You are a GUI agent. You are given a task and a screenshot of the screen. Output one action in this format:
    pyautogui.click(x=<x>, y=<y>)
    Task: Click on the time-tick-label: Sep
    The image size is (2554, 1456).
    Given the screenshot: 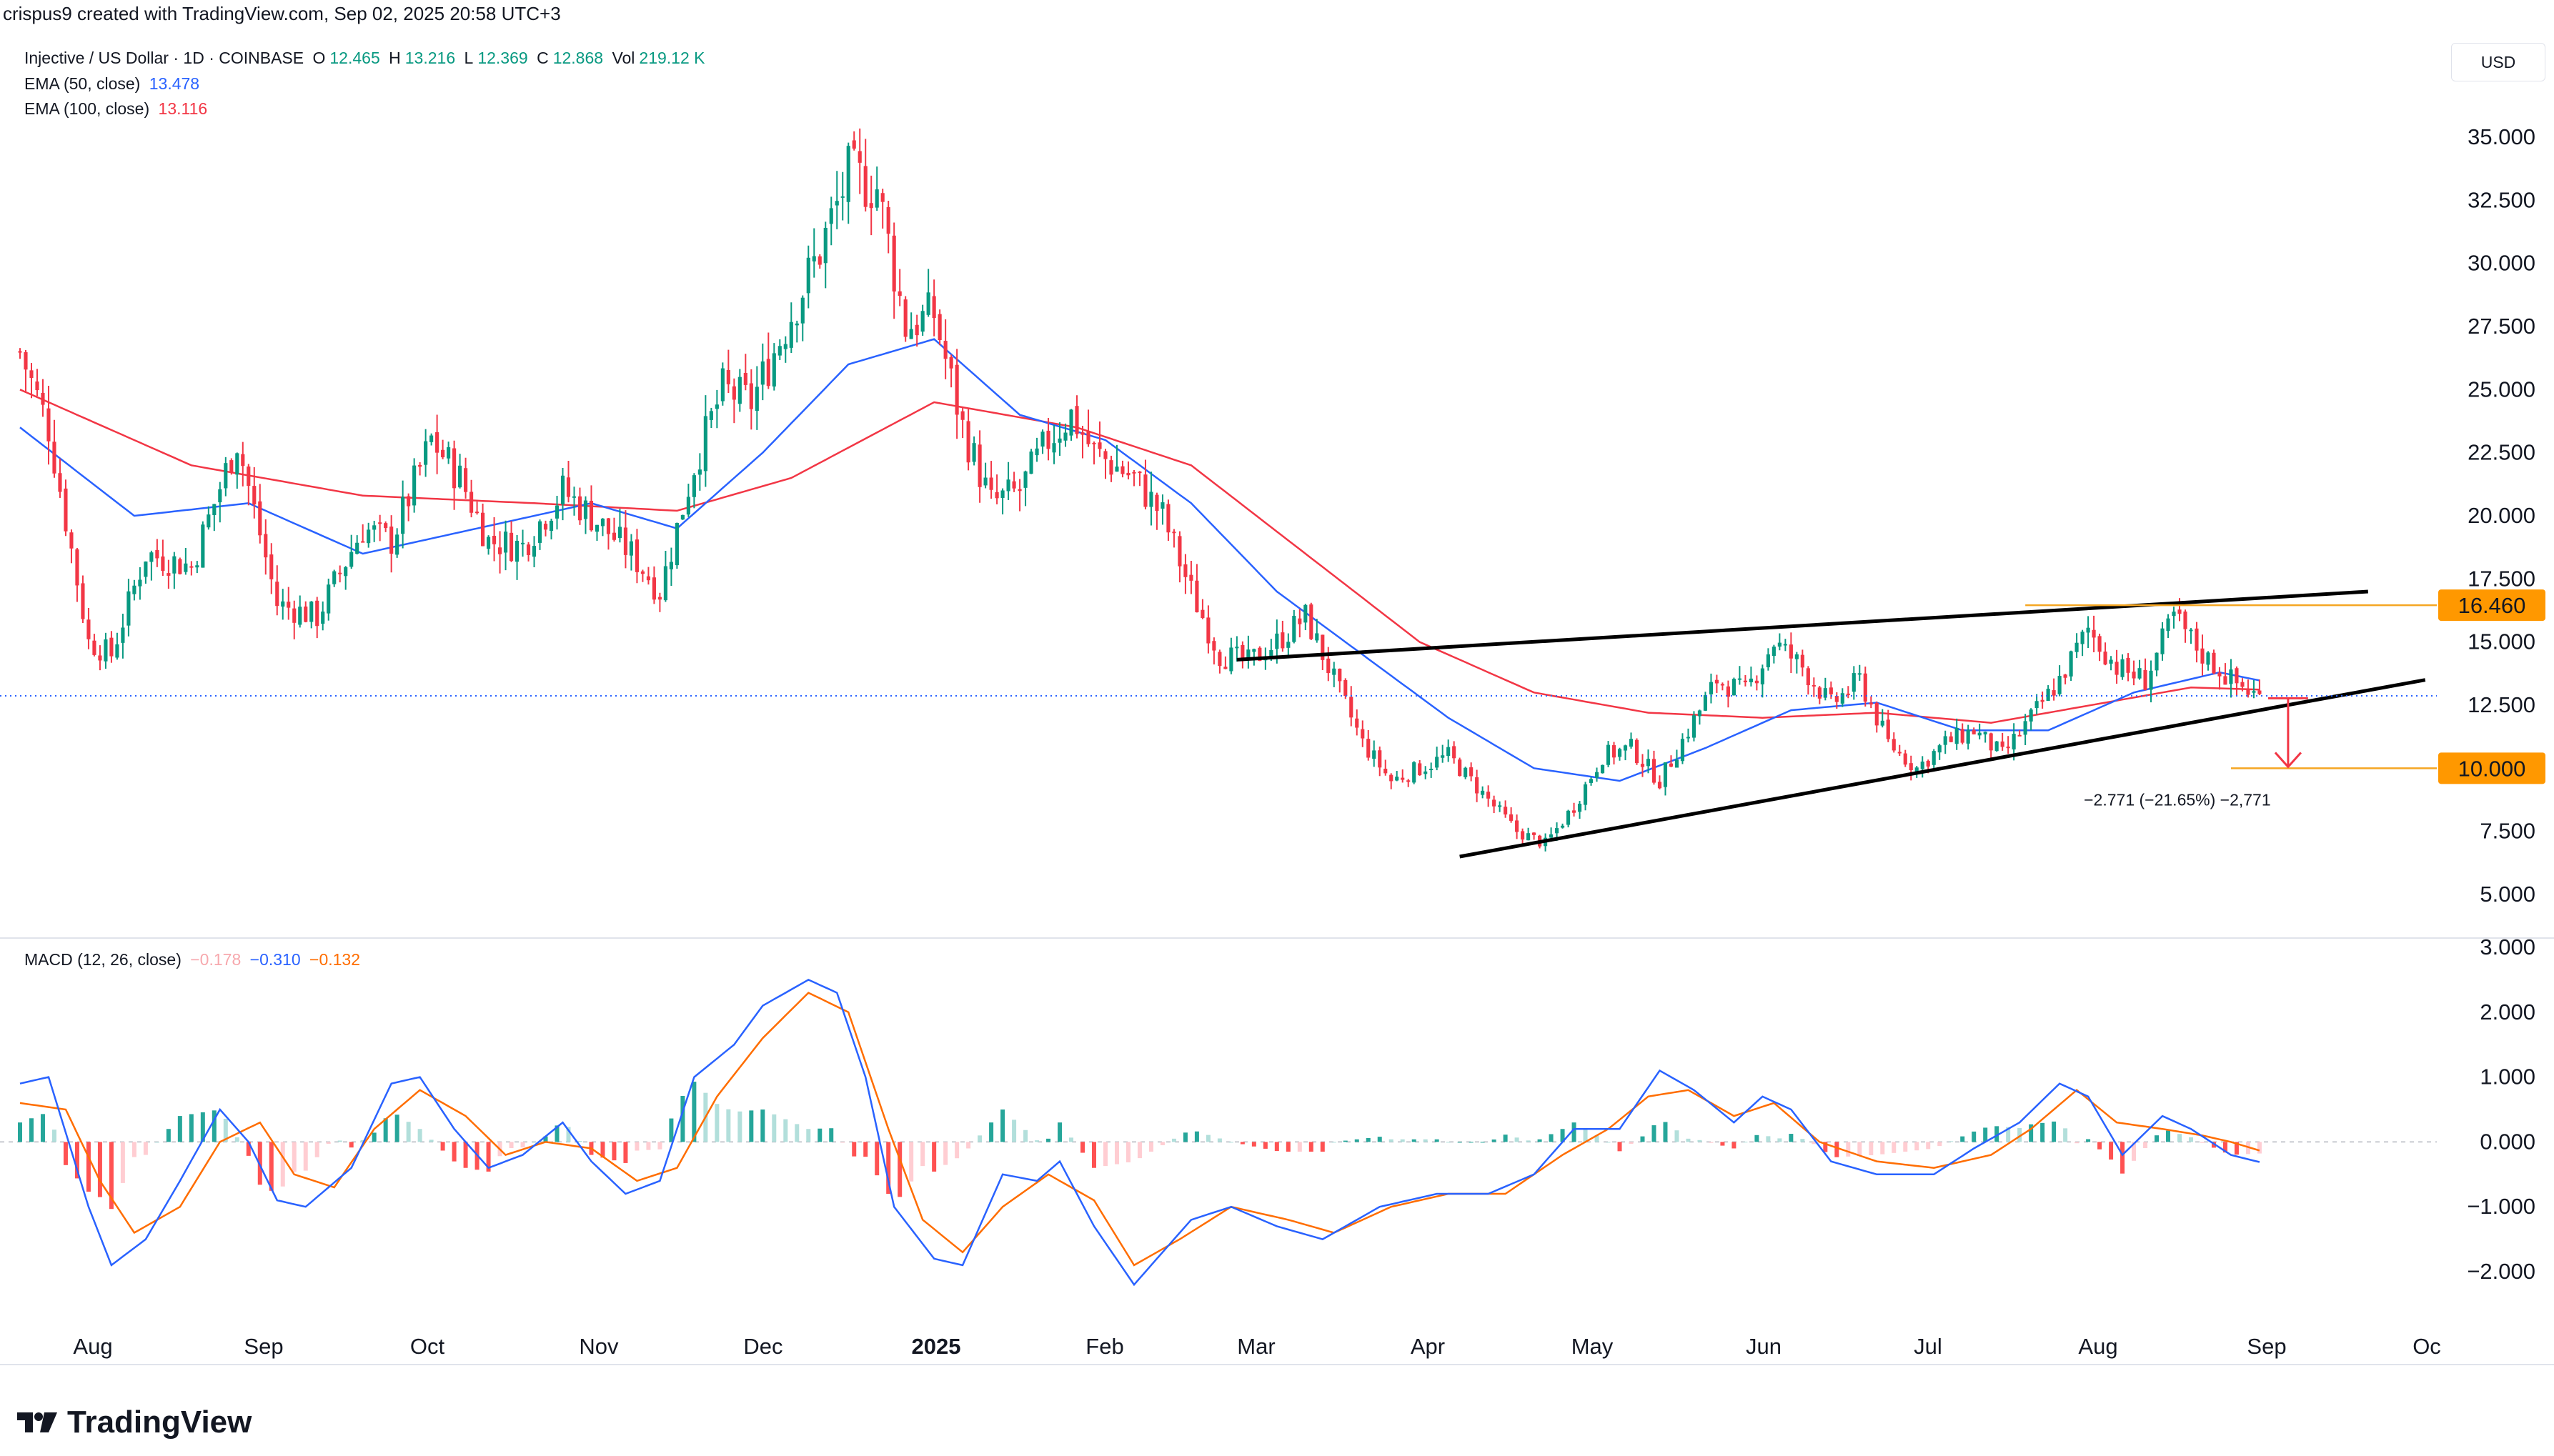 What is the action you would take?
    pyautogui.click(x=2266, y=1346)
    